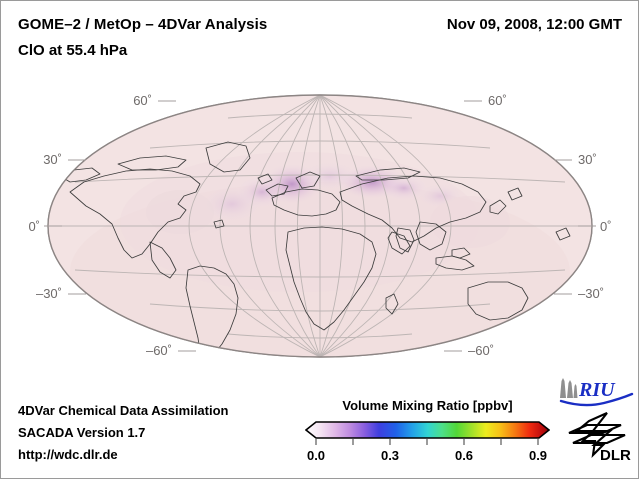 The width and height of the screenshot is (640, 480). Describe the element at coordinates (464, 455) in the screenshot. I see `colorbar-tick-label-2: 0.6` at that location.